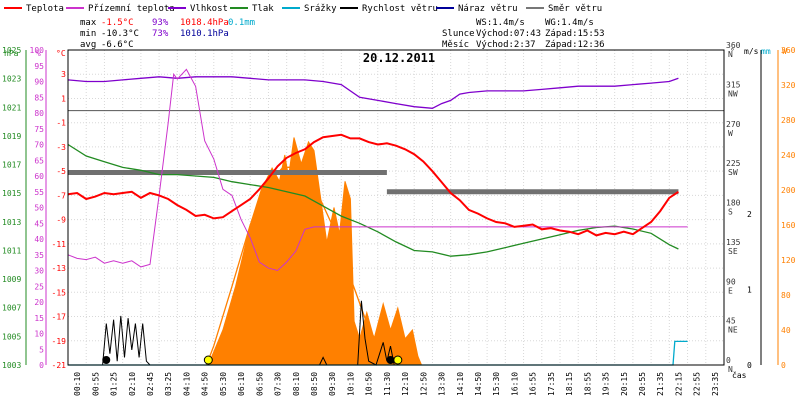  I want to click on axis-hpa-tick: 1015, so click(11, 193).